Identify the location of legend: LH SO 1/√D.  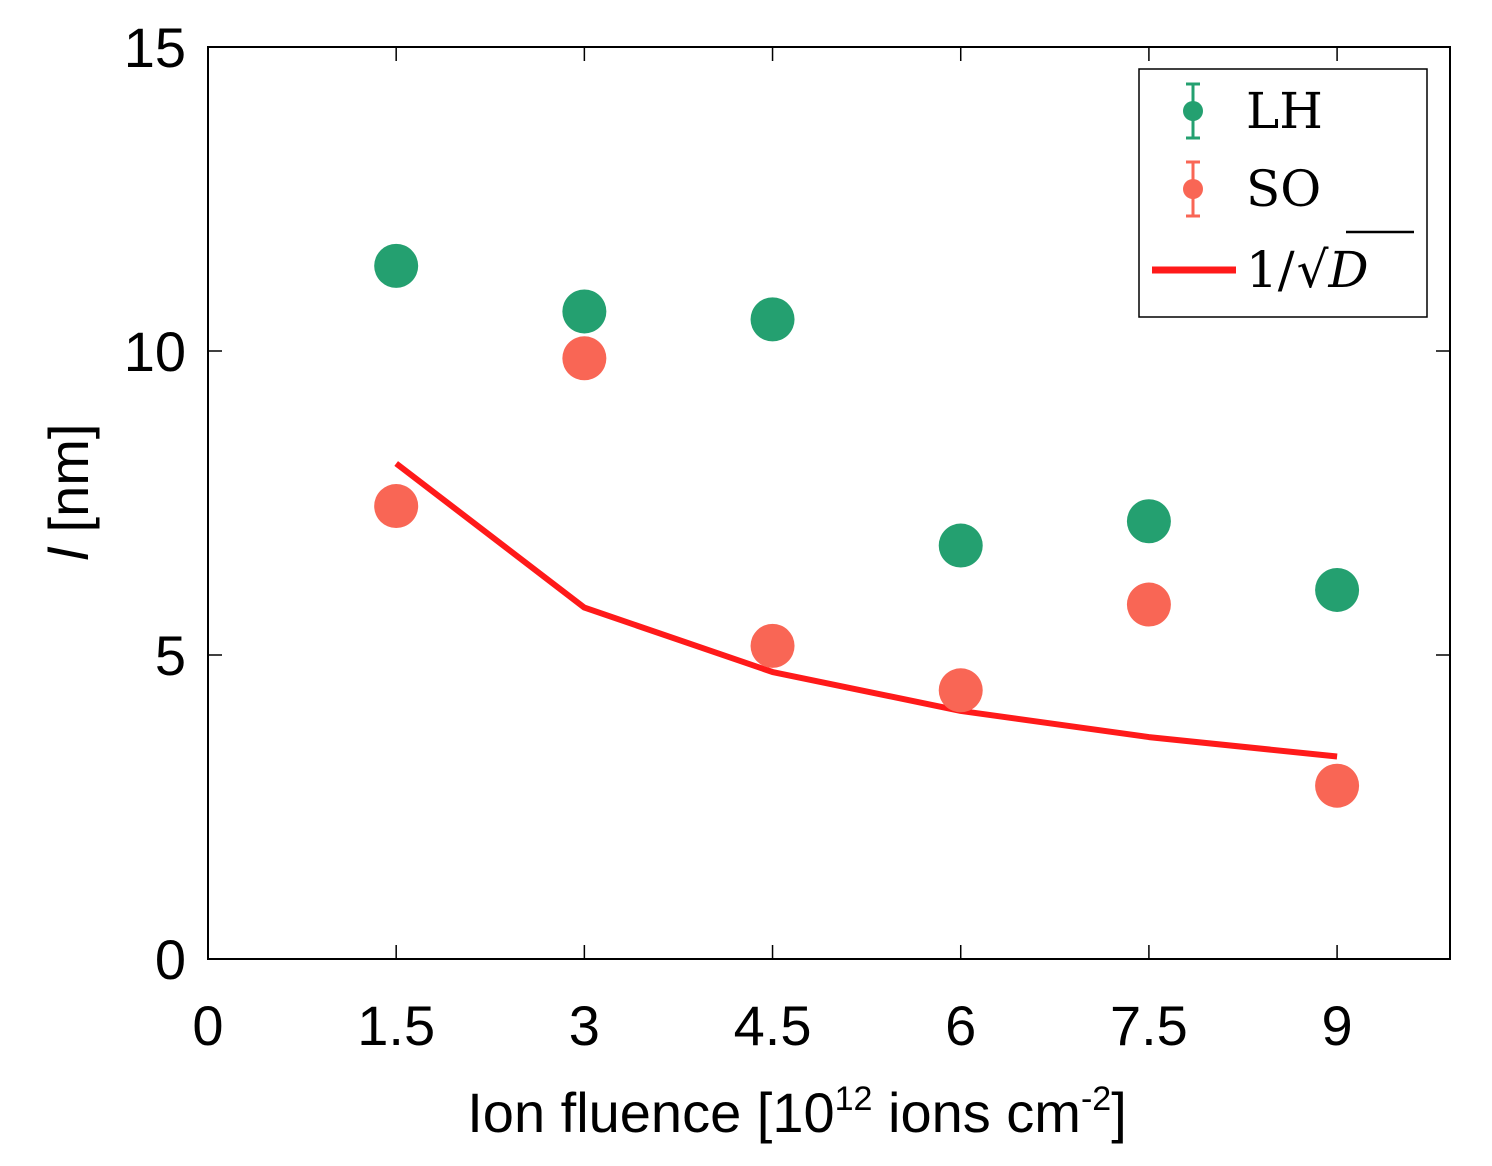
(1283, 193).